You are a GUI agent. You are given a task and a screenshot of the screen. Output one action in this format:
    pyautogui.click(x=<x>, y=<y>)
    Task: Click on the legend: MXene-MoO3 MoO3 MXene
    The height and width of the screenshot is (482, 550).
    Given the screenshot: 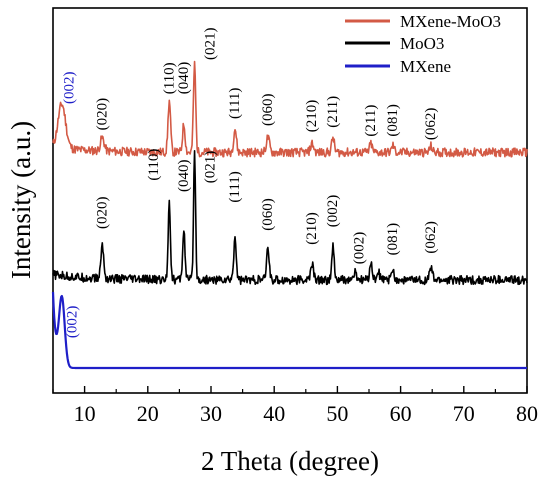 What is the action you would take?
    pyautogui.click(x=423, y=44)
    